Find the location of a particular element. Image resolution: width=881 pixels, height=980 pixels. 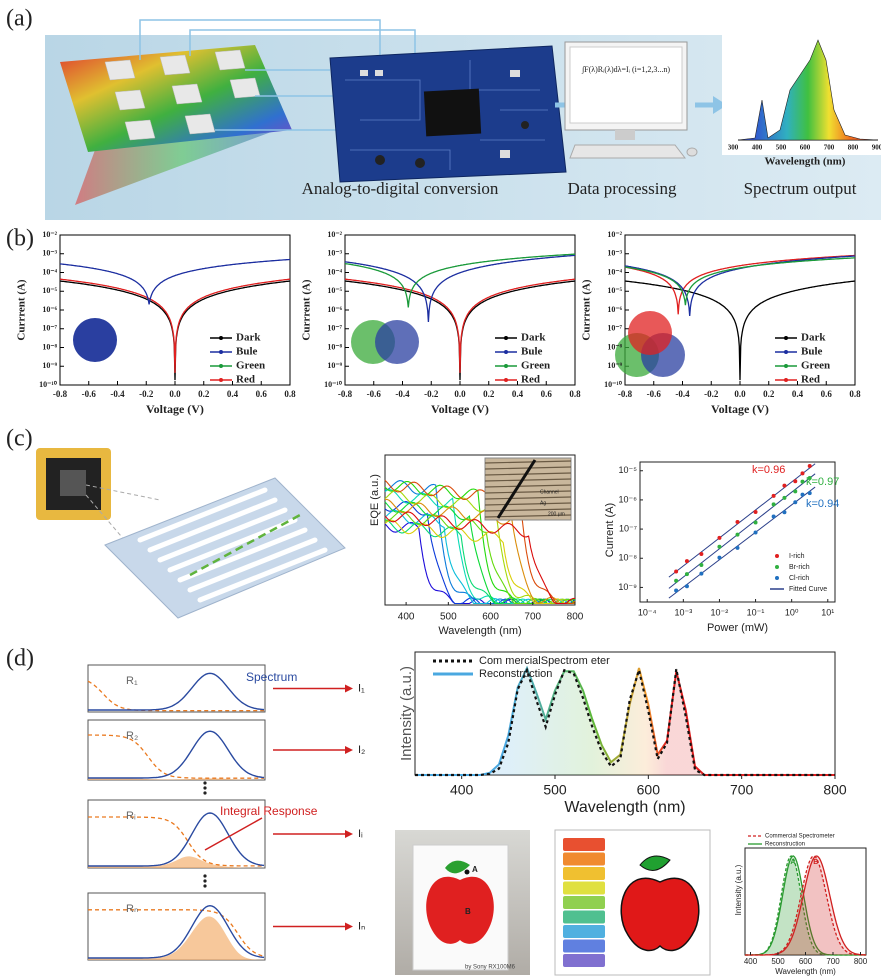

step-caption: Analog-to-digital conversion is located at coordinates (400, 188).